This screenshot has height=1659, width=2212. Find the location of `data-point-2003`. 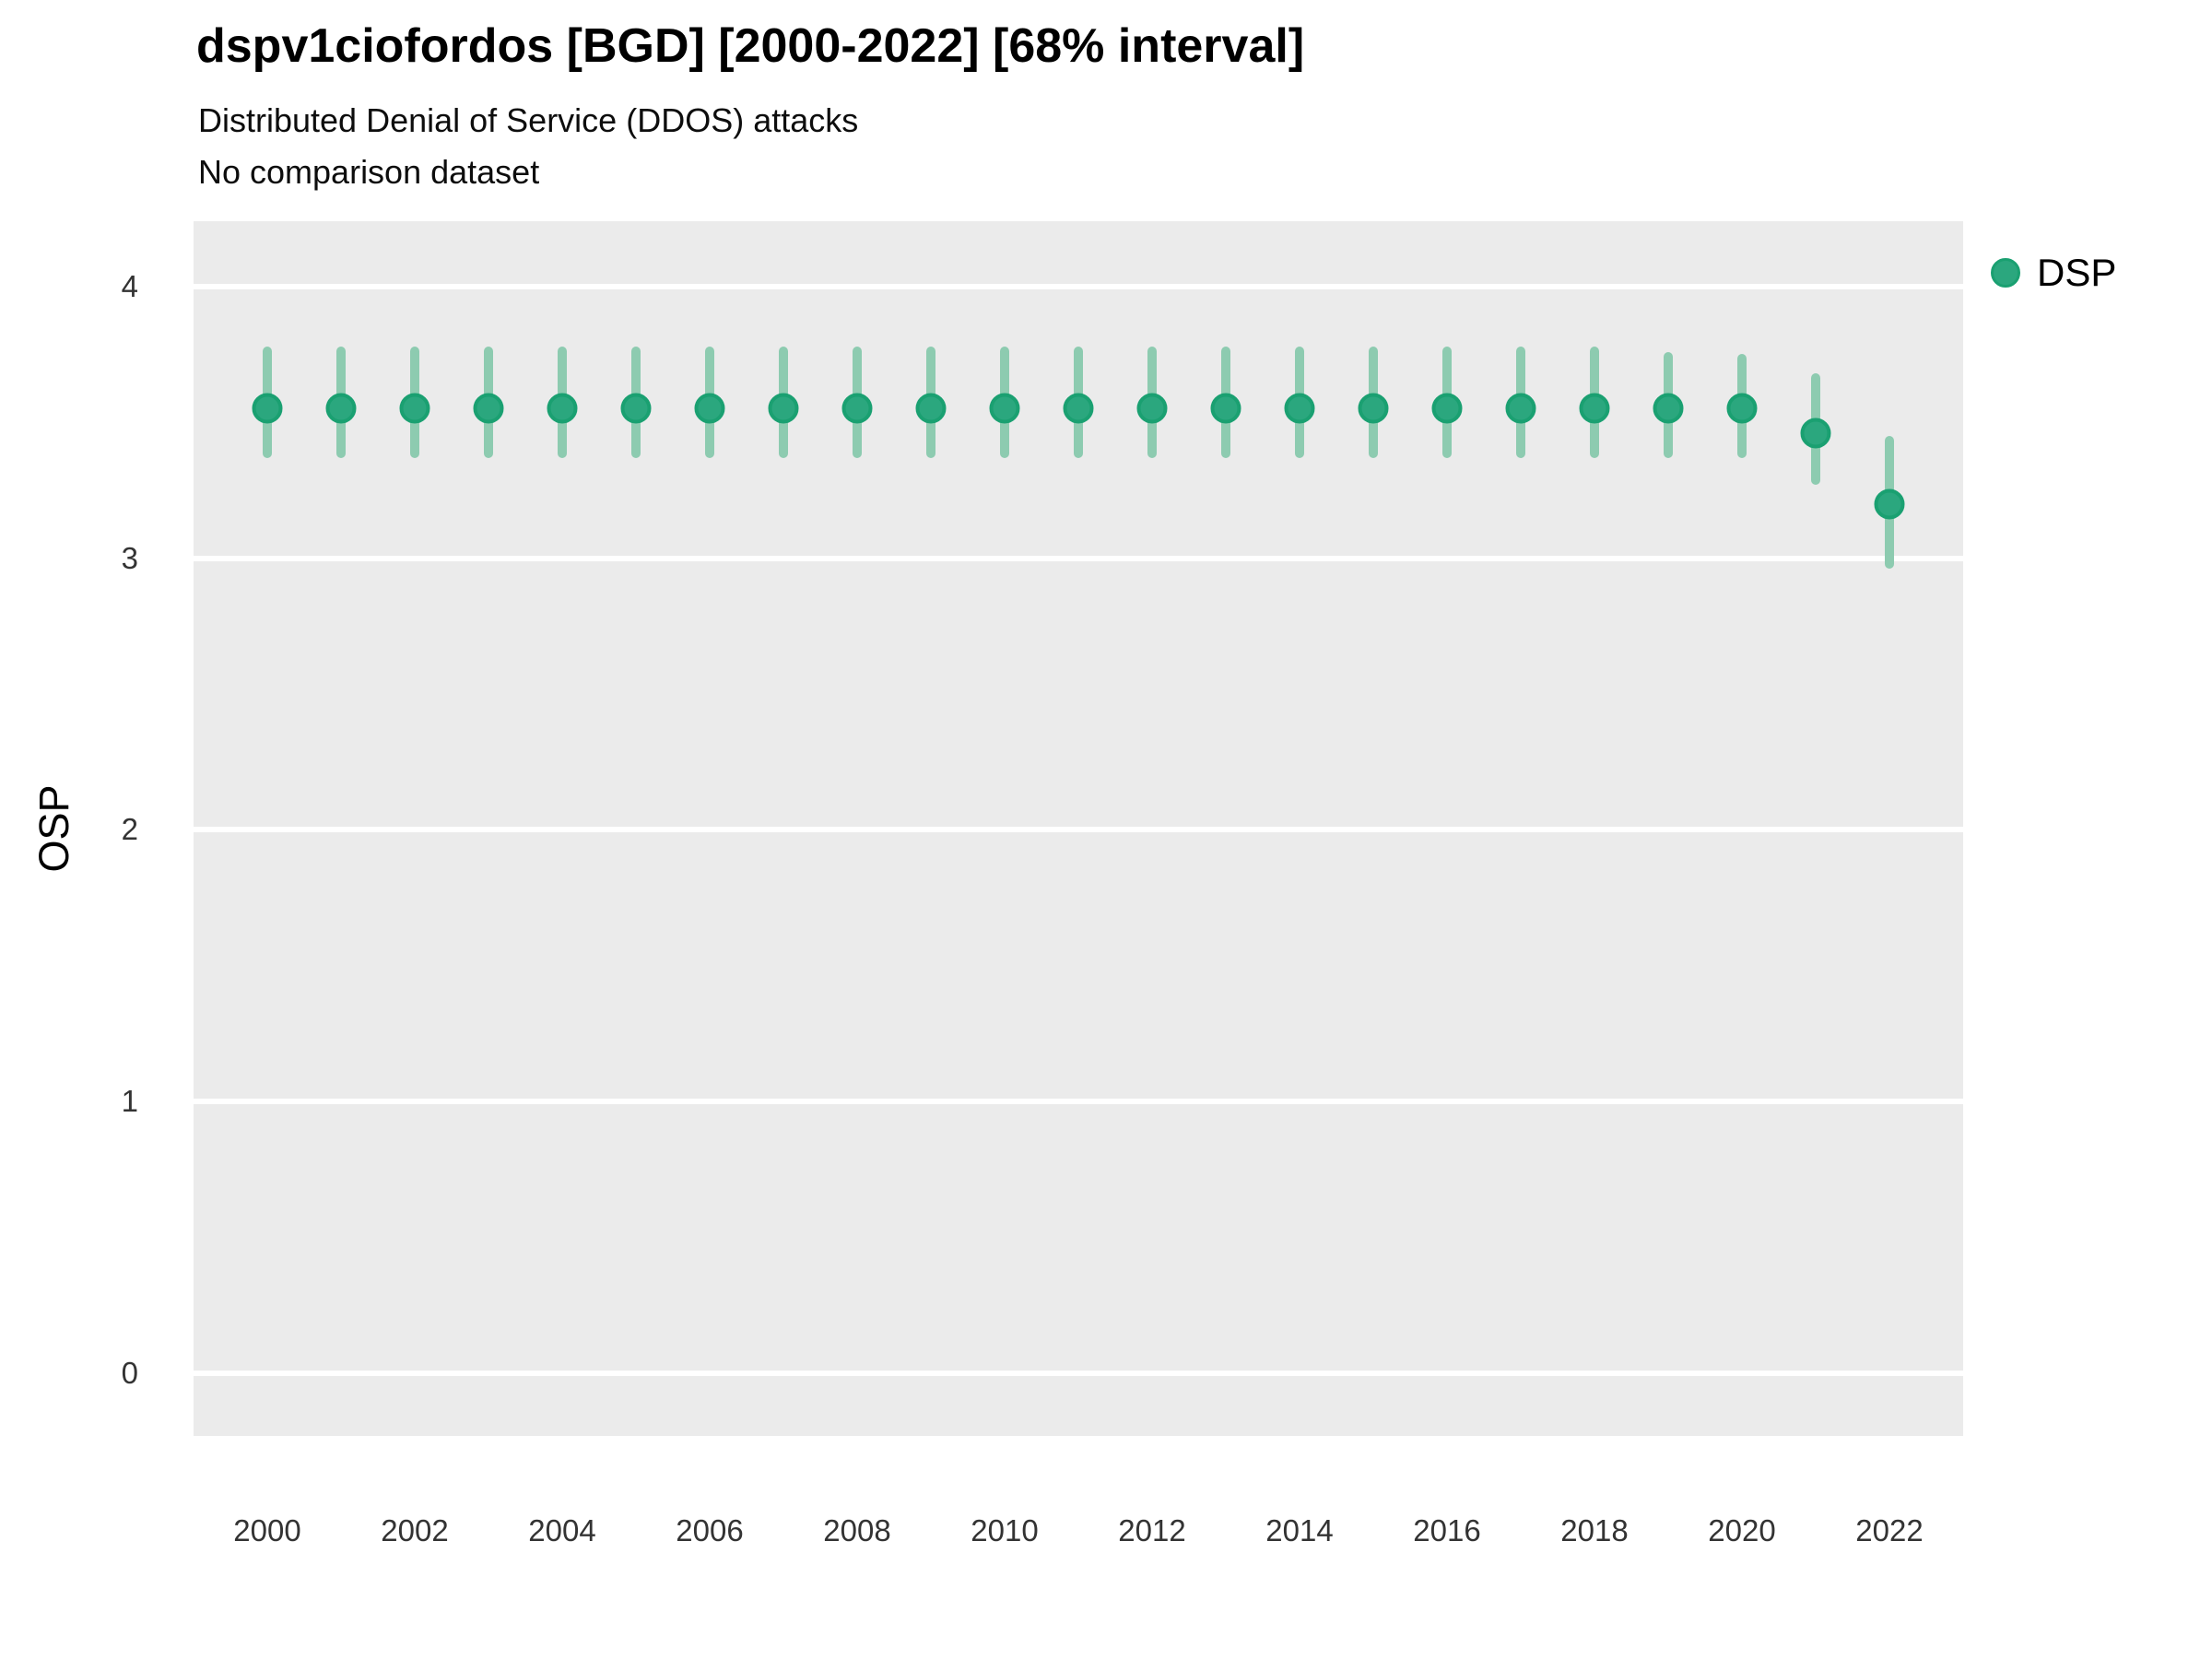

data-point-2003 is located at coordinates (488, 408).